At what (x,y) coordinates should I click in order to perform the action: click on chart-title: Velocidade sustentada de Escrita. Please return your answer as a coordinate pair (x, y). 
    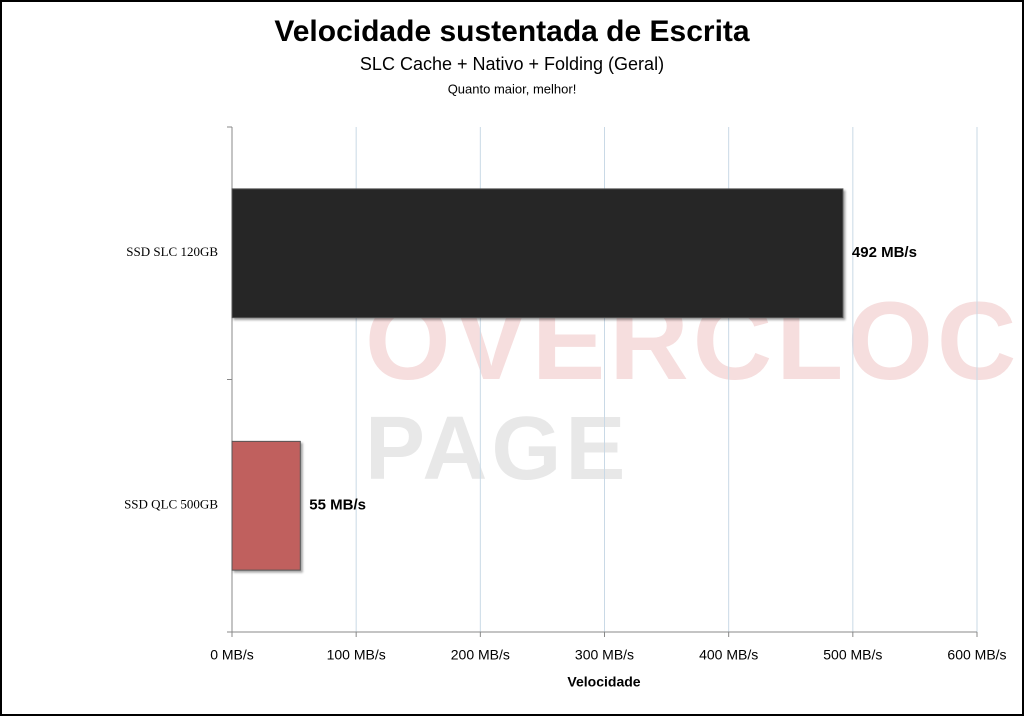
    Looking at the image, I should click on (512, 31).